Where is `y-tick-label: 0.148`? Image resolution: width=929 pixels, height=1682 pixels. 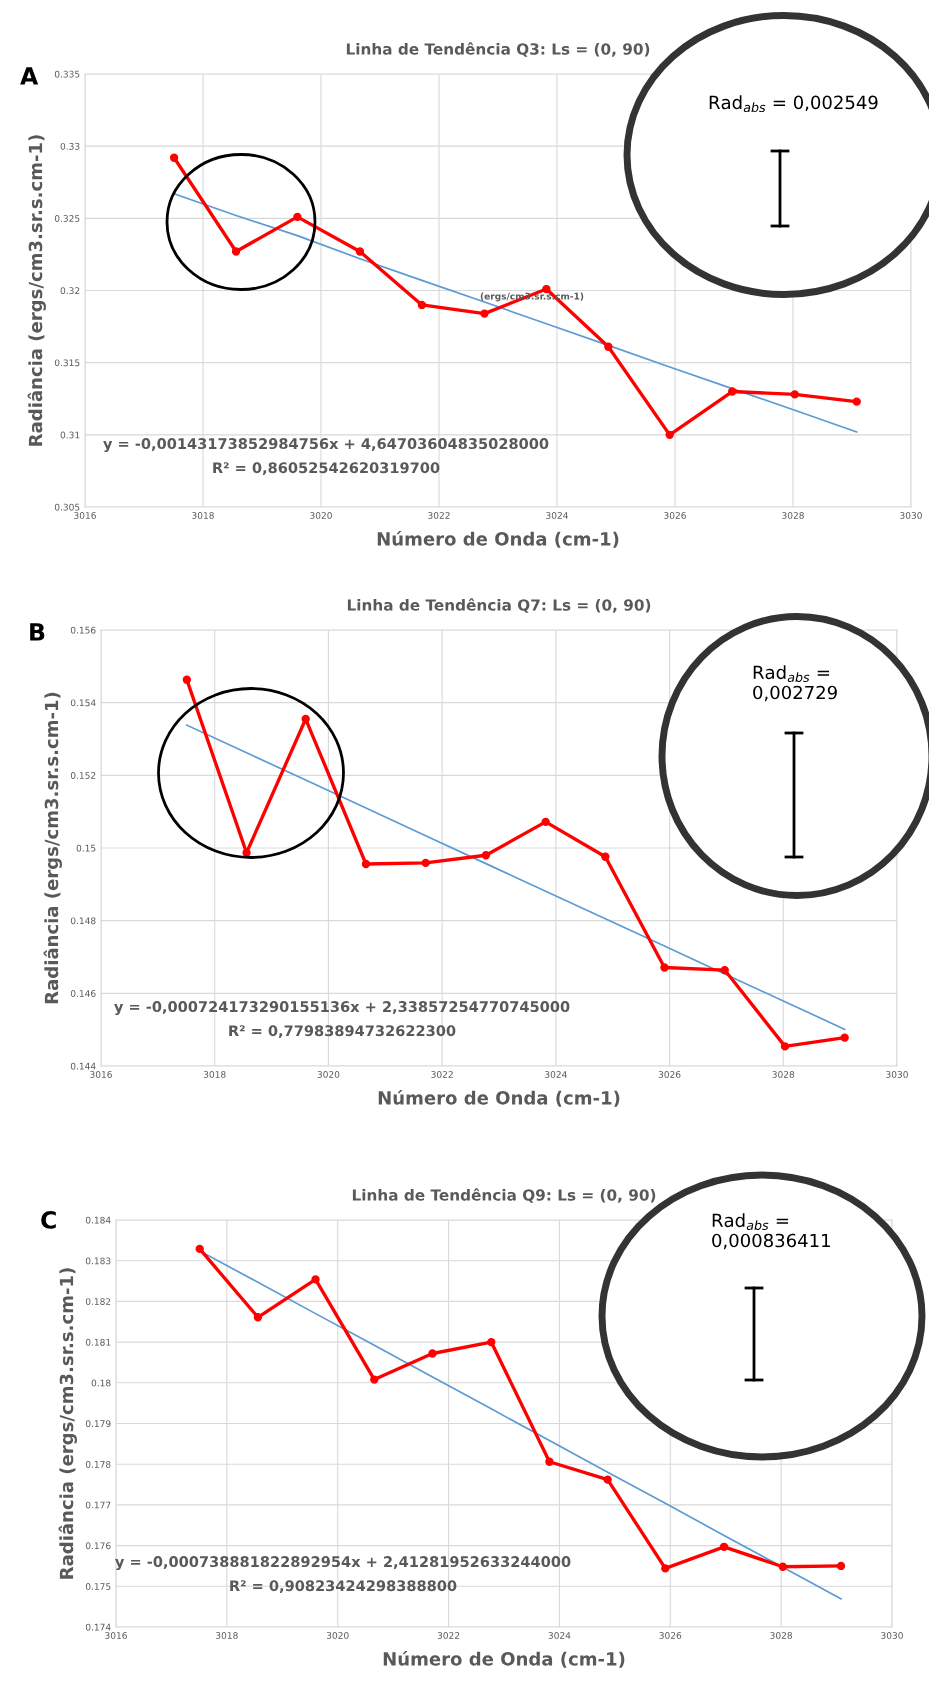 y-tick-label: 0.148 is located at coordinates (83, 921).